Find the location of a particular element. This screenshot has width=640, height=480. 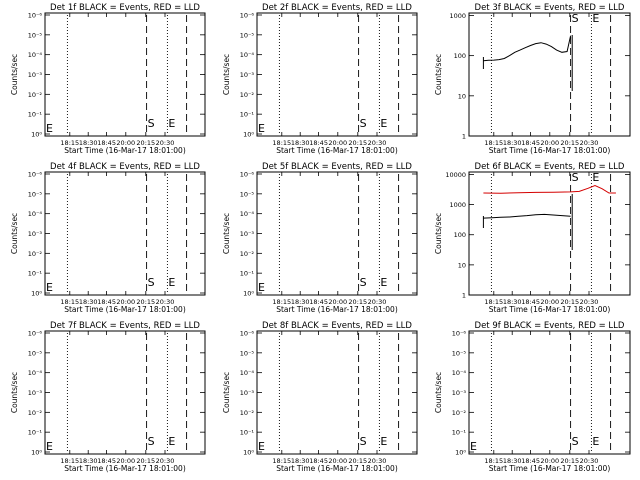

panel-title: Det 1f BLACK = Events, RED = LLD is located at coordinates (125, 8).